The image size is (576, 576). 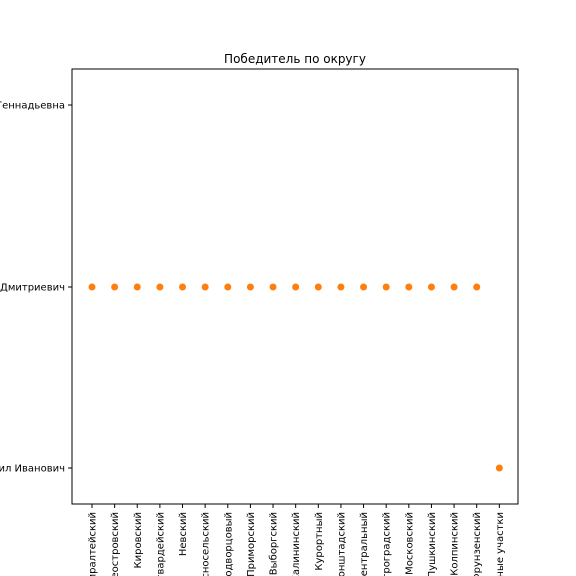 I want to click on x-tick-label: Кронштадский, so click(x=341, y=544).